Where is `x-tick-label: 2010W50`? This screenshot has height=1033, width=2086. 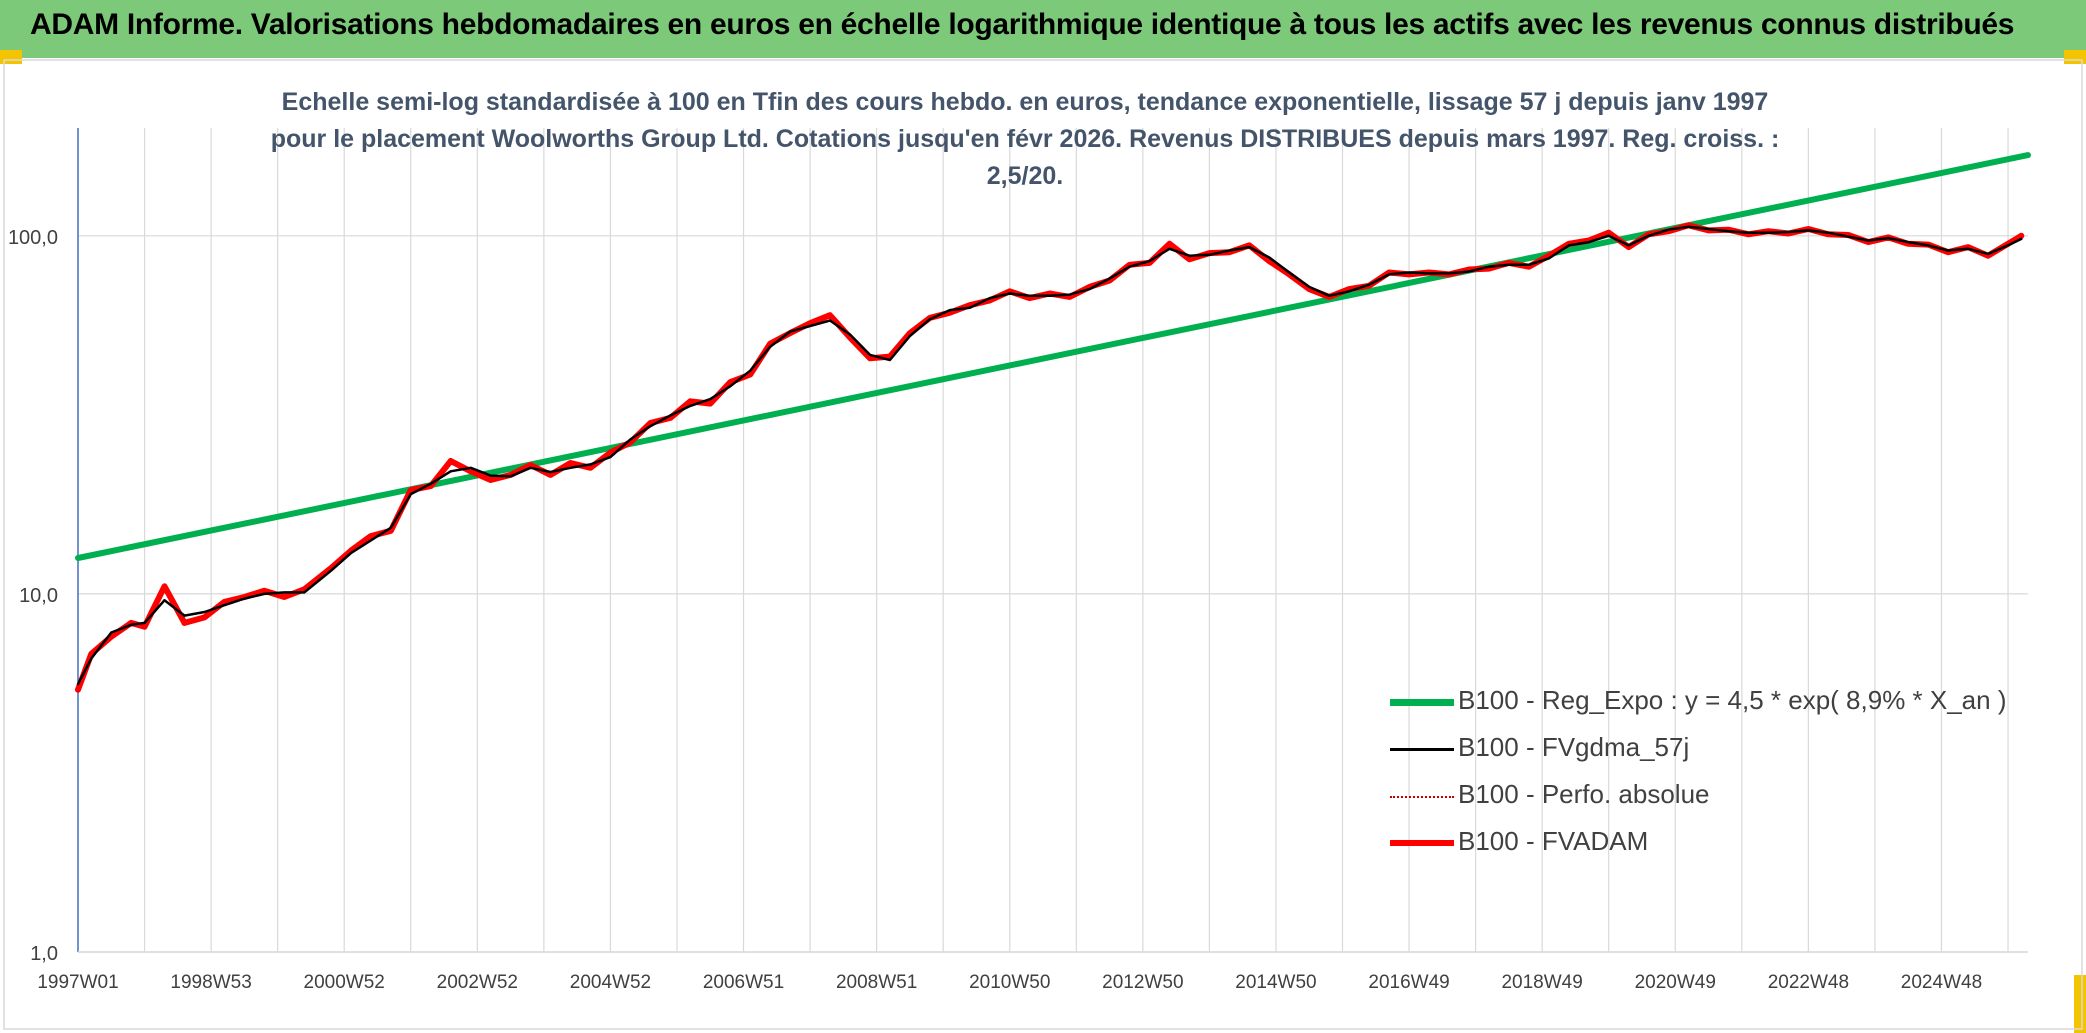 x-tick-label: 2010W50 is located at coordinates (1009, 982).